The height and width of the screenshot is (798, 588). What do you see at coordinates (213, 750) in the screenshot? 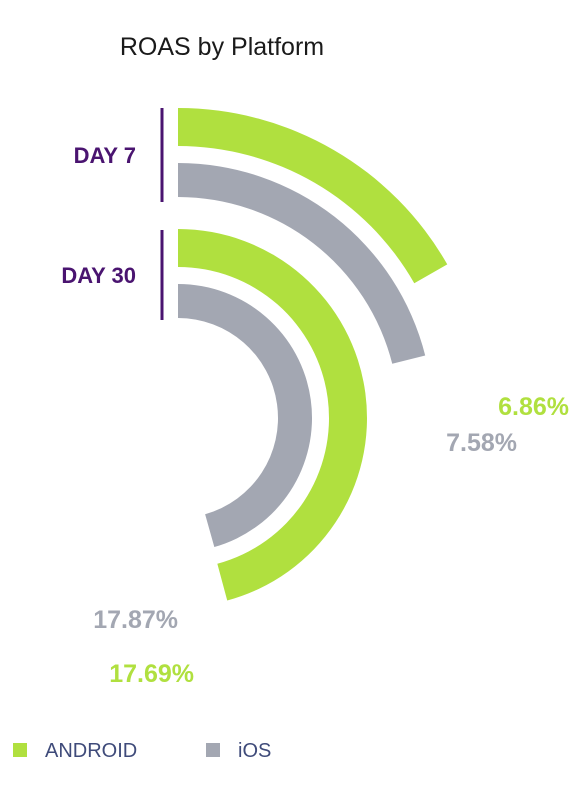
I see `legend-swatch-ios` at bounding box center [213, 750].